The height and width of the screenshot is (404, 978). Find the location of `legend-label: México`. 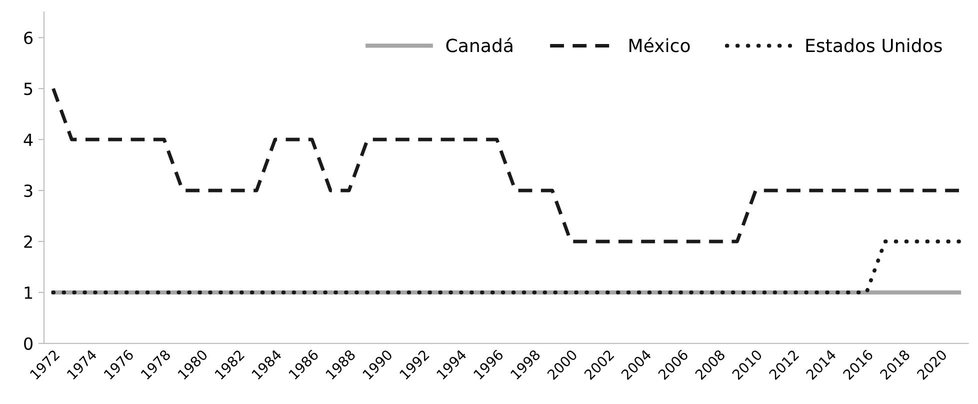

legend-label: México is located at coordinates (660, 45).